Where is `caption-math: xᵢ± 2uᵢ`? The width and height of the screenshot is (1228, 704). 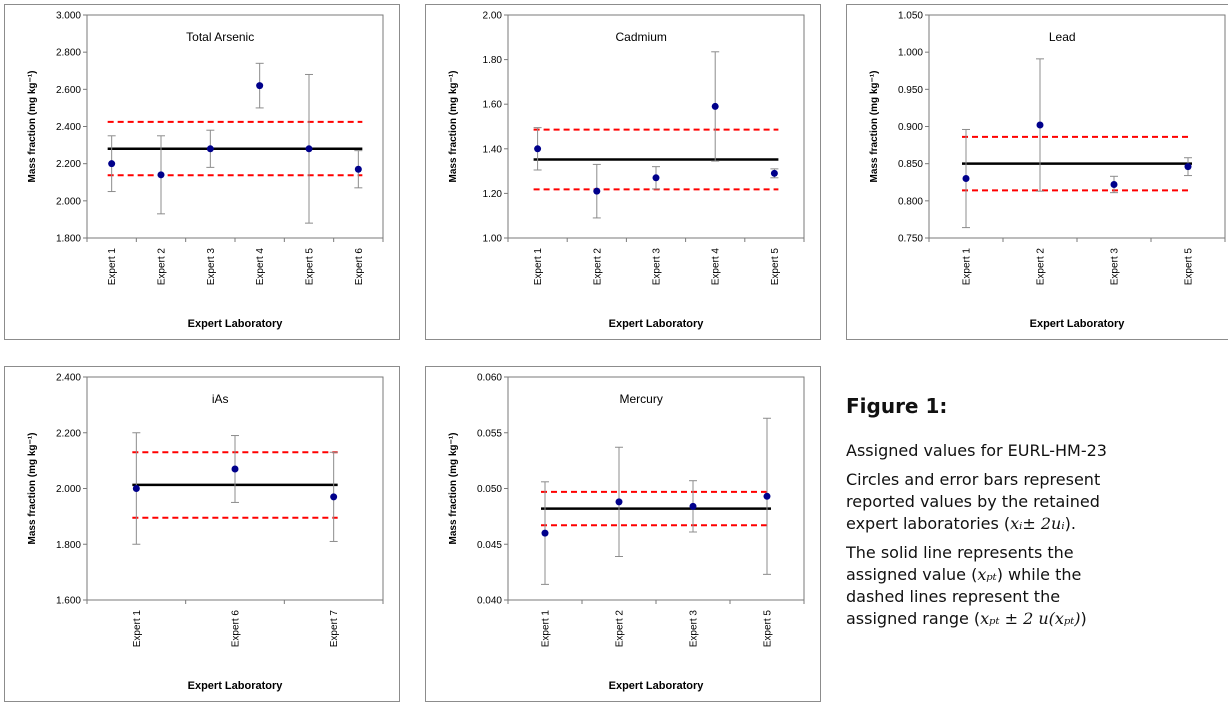
caption-math: xᵢ± 2uᵢ is located at coordinates (1037, 523).